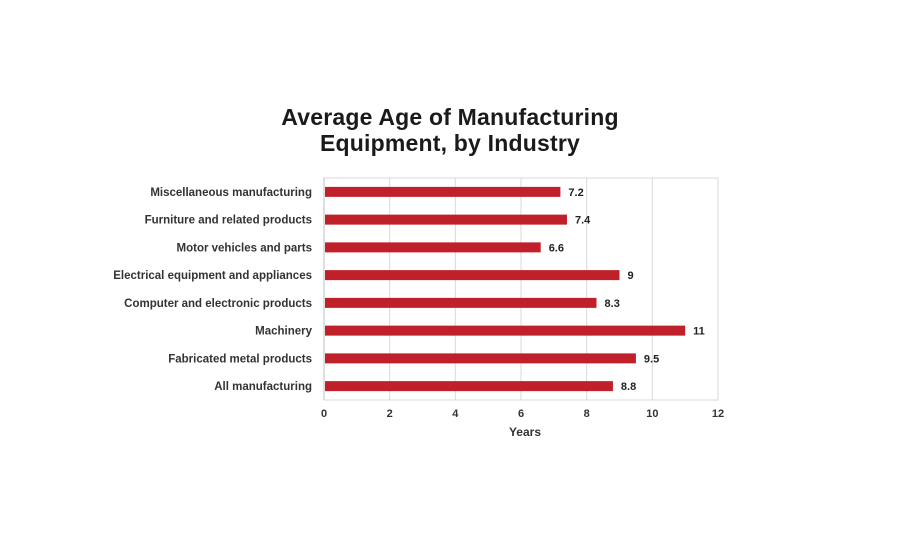  I want to click on x-tick-label: 4, so click(455, 414).